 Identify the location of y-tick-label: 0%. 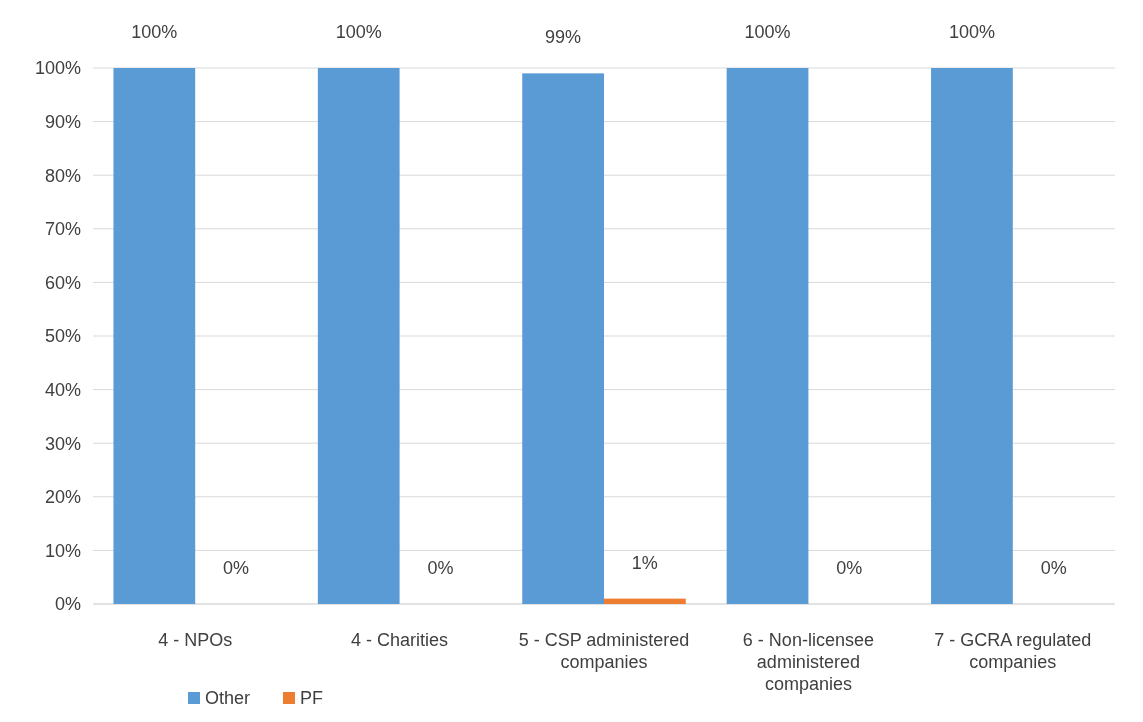
(67, 604).